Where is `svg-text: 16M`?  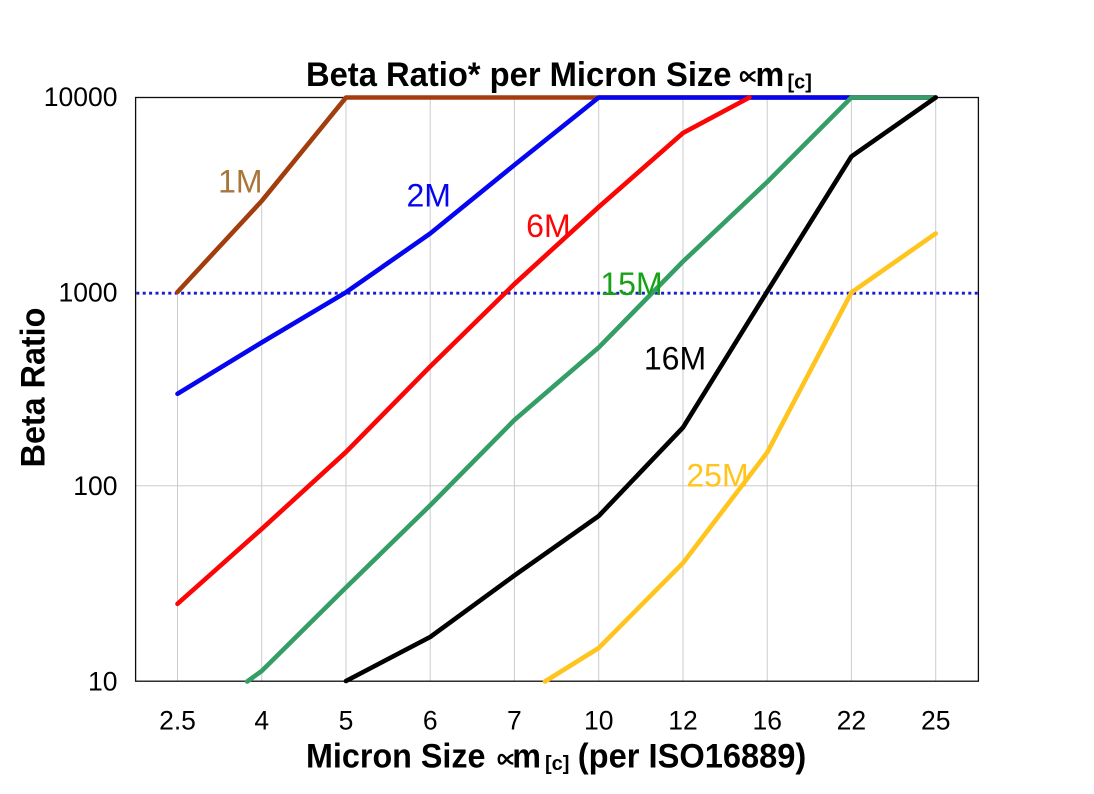 svg-text: 16M is located at coordinates (675, 358).